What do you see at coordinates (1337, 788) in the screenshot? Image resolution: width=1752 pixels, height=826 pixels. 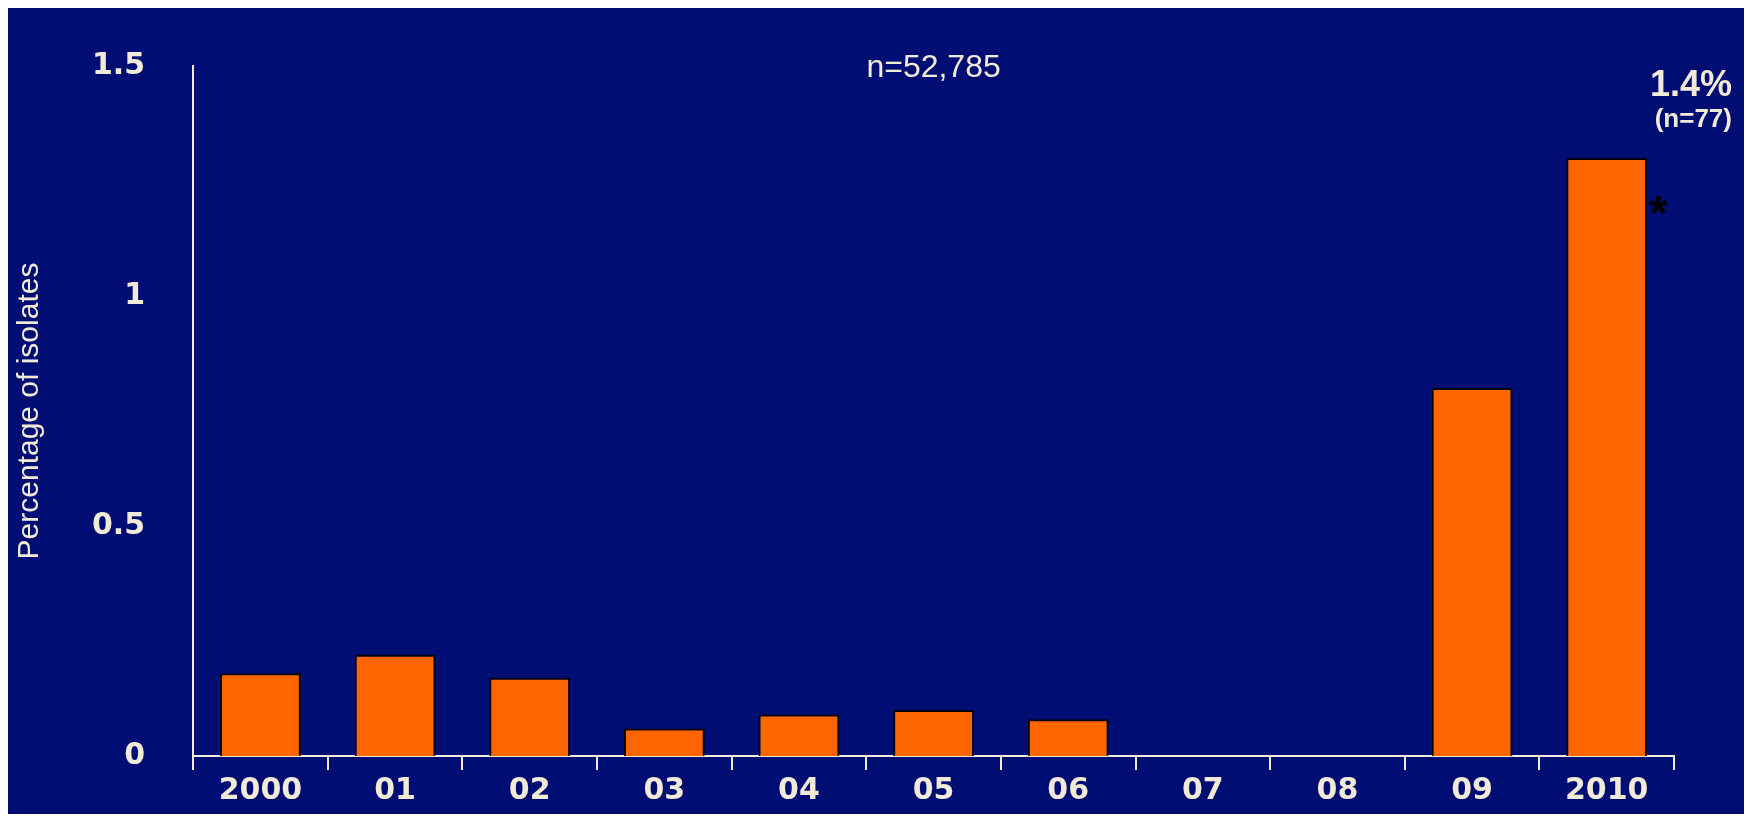 I see `x-tick-label: 08` at bounding box center [1337, 788].